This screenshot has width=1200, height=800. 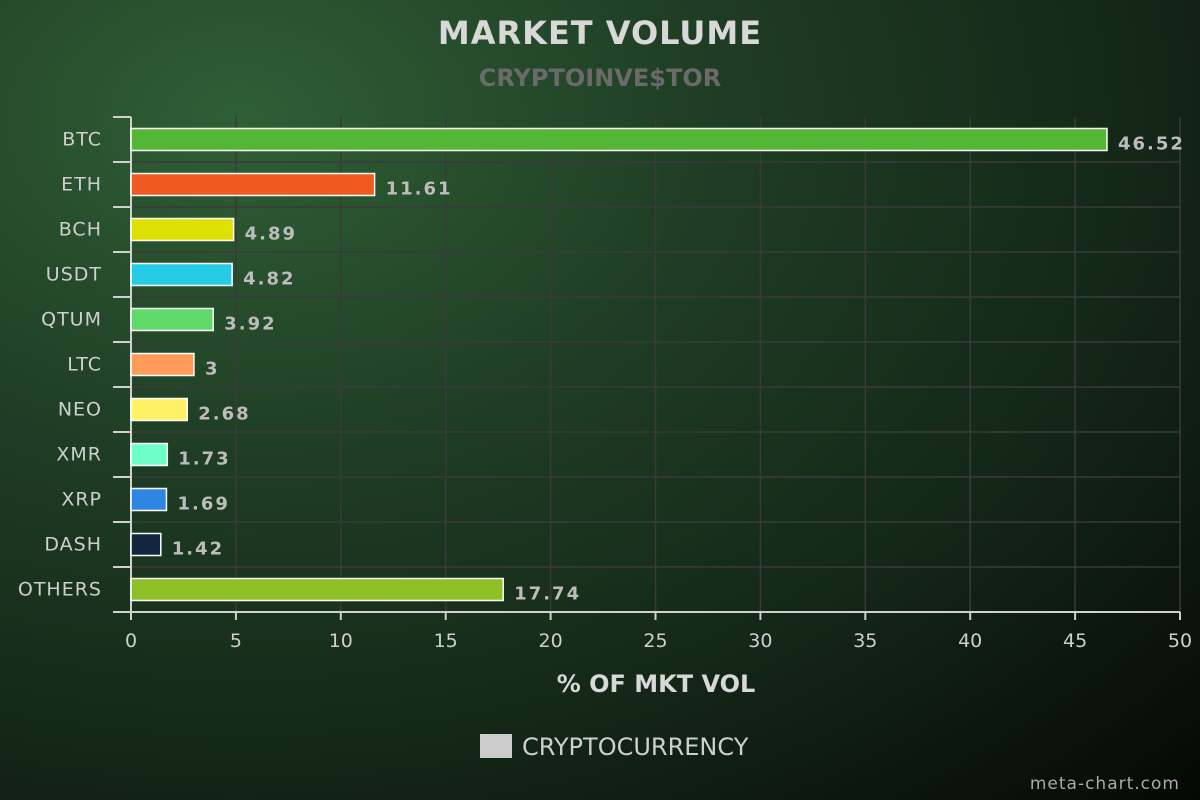 What do you see at coordinates (172, 319) in the screenshot?
I see `bar-qtum` at bounding box center [172, 319].